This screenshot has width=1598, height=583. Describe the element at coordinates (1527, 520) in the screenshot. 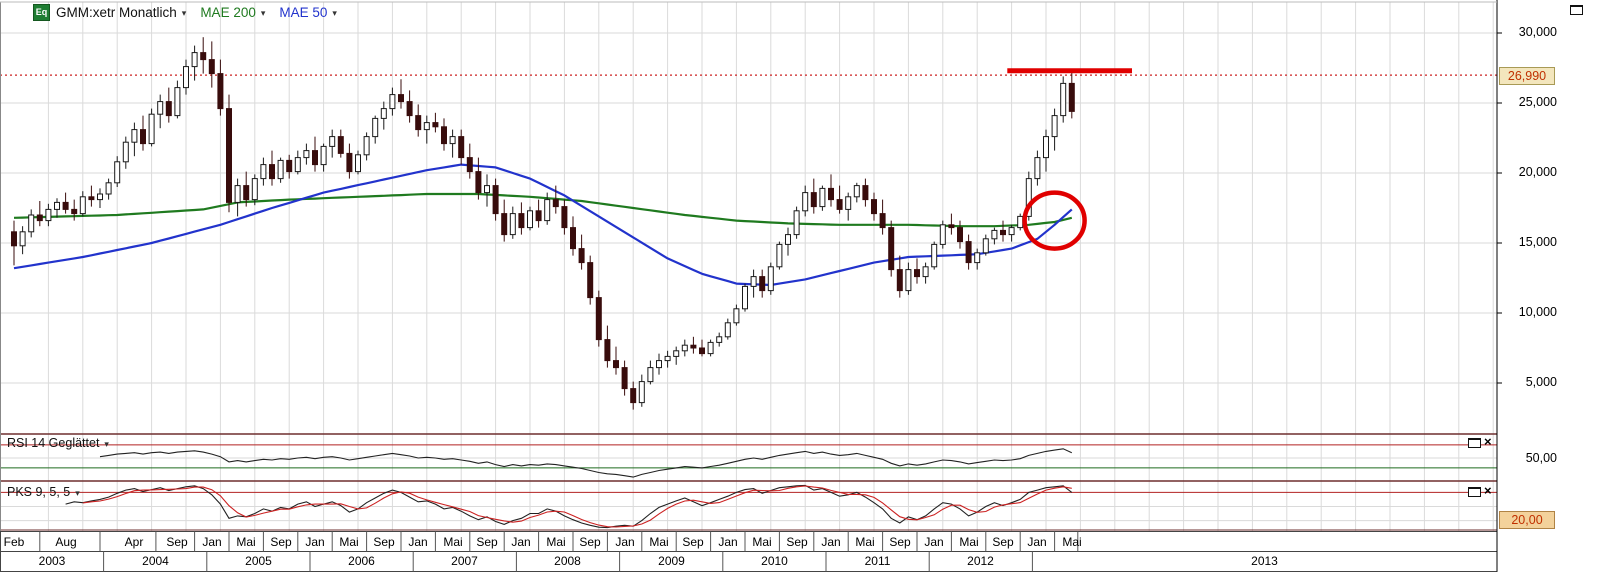

I see `pks-highlight-tag: 20,00` at that location.